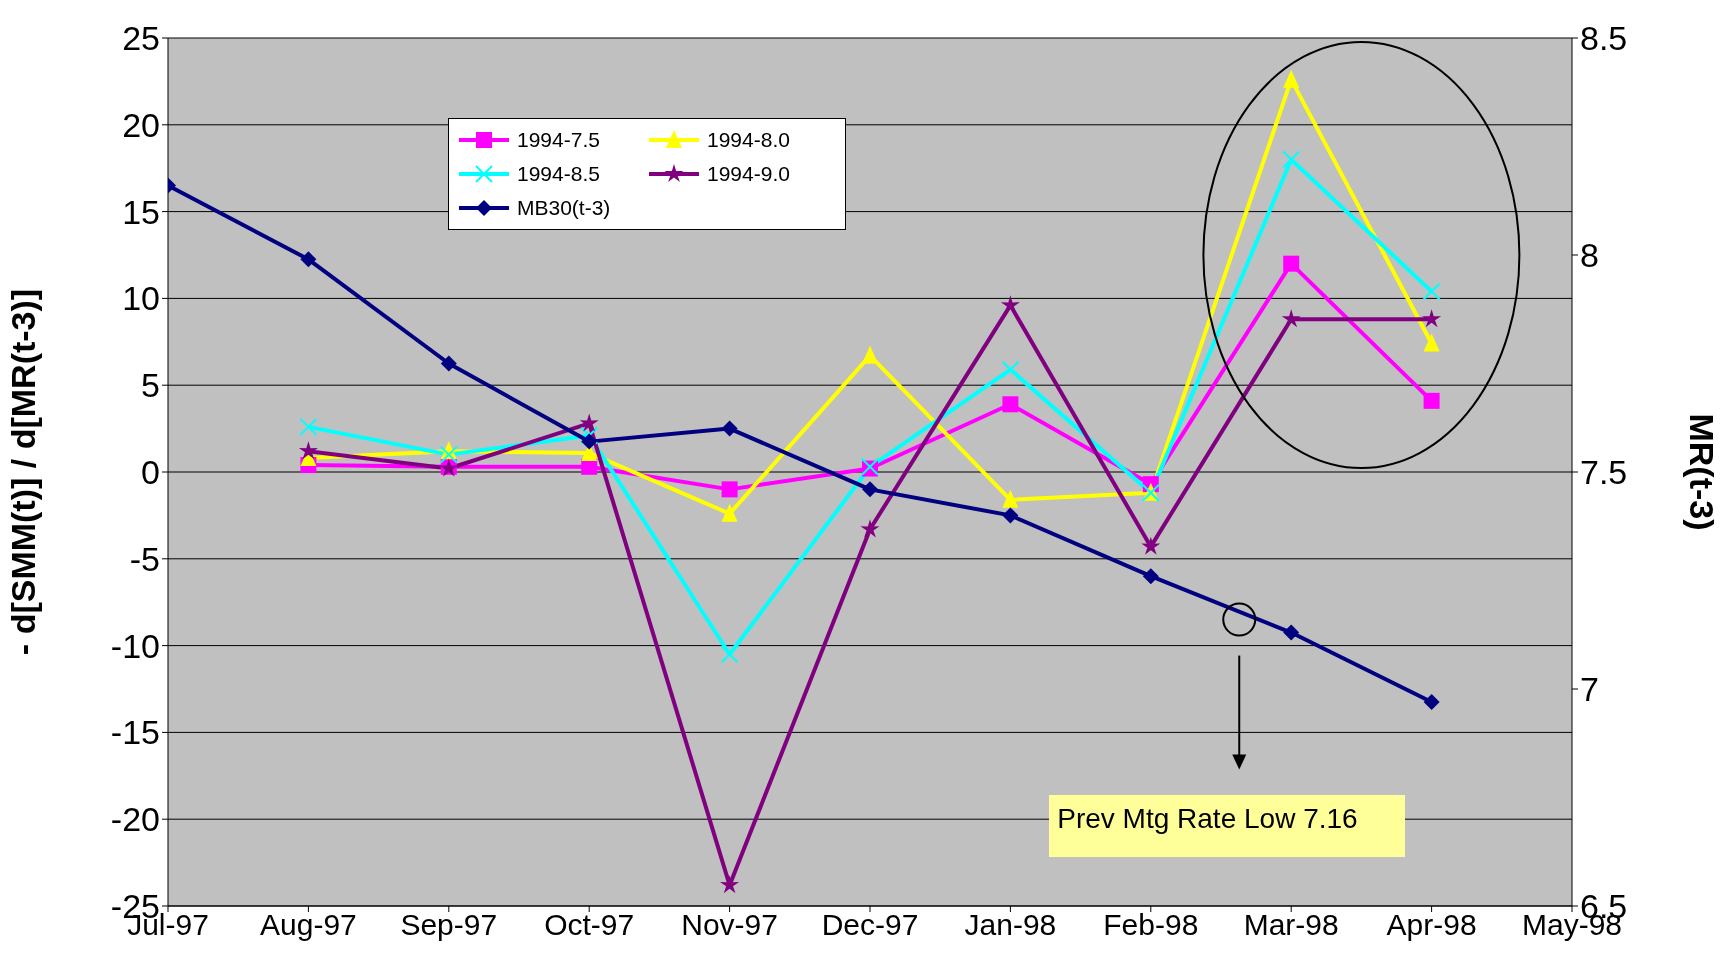 The image size is (1730, 964). Describe the element at coordinates (1431, 925) in the screenshot. I see `x-tick-label: Apr-98` at that location.